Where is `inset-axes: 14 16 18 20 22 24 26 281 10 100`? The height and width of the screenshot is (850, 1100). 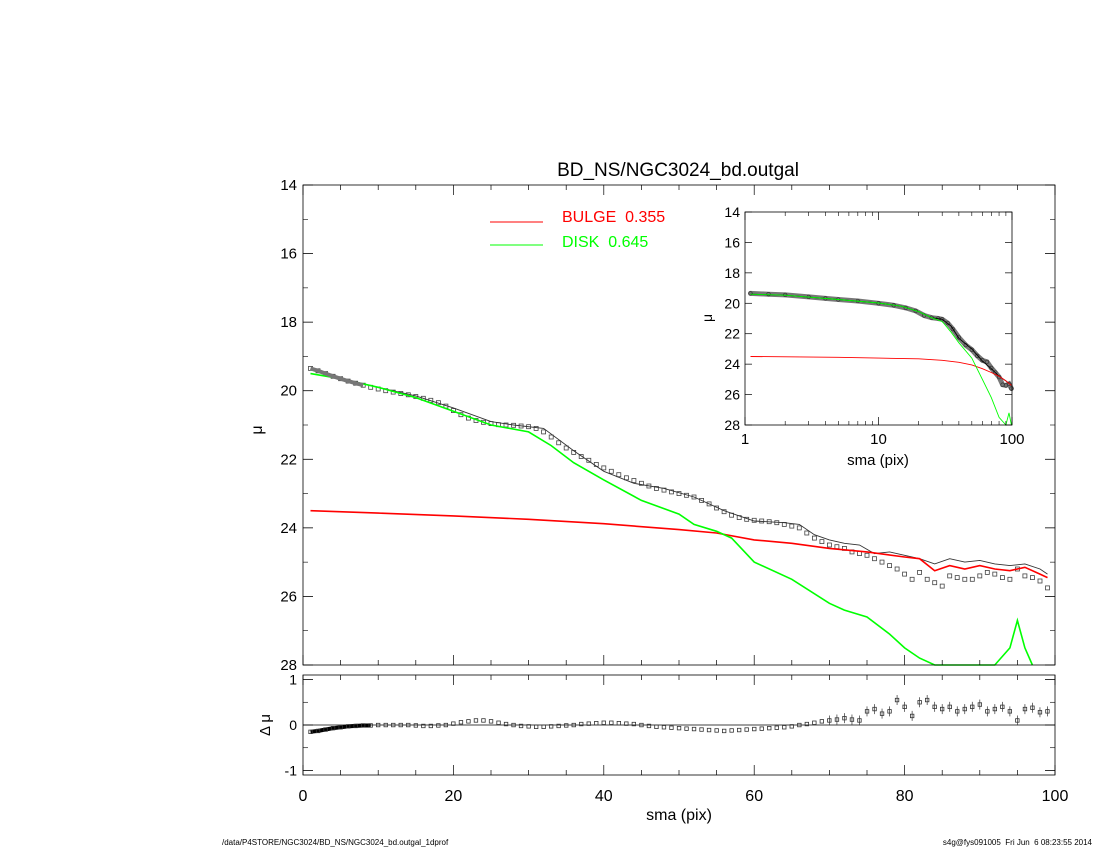 inset-axes: 14 16 18 20 22 24 26 281 10 100 is located at coordinates (874, 326).